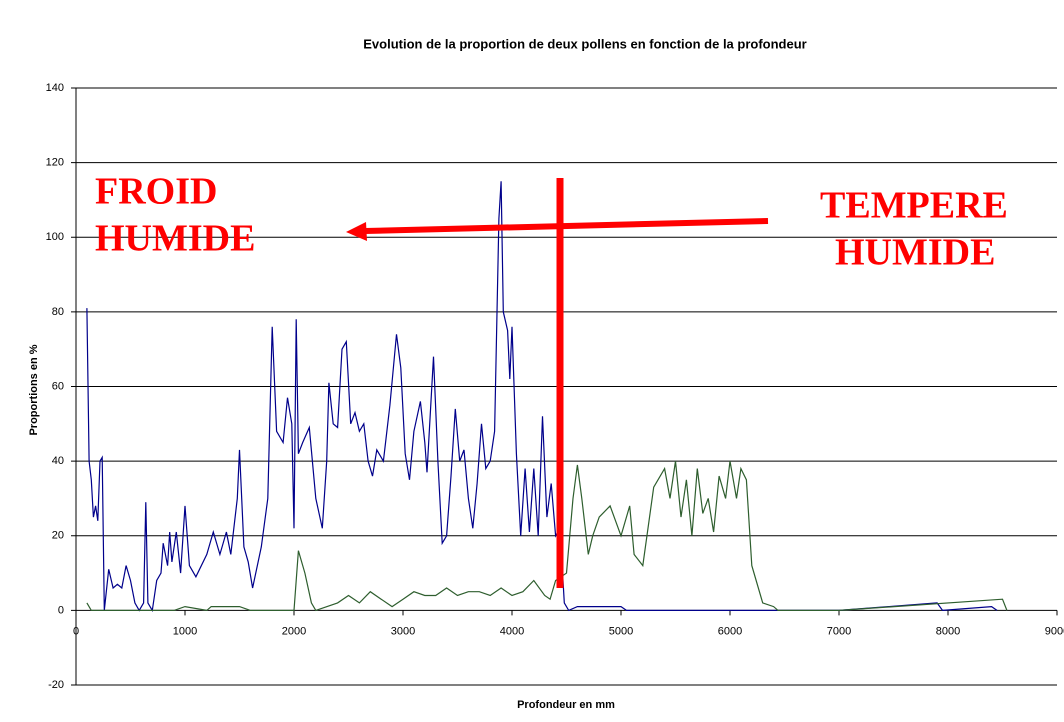 Image resolution: width=1064 pixels, height=722 pixels. What do you see at coordinates (156, 192) in the screenshot?
I see `annotation: FROID` at bounding box center [156, 192].